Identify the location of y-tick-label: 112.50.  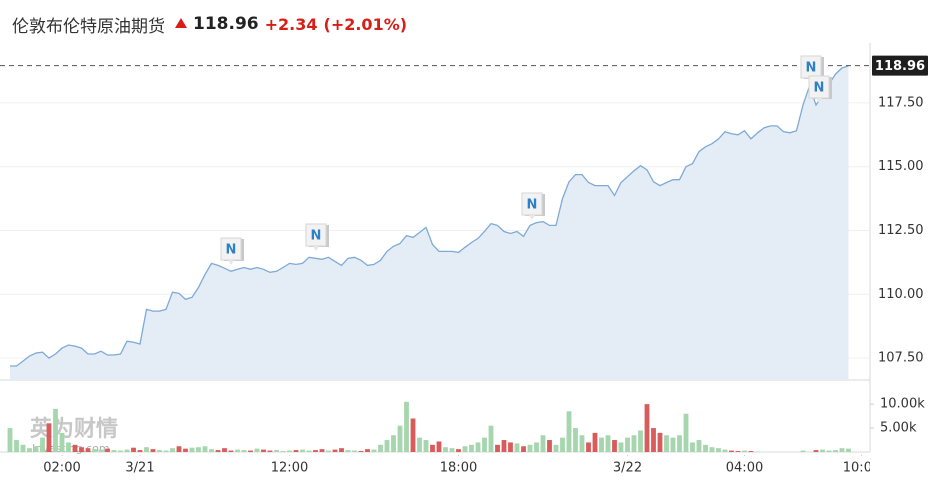
(901, 230).